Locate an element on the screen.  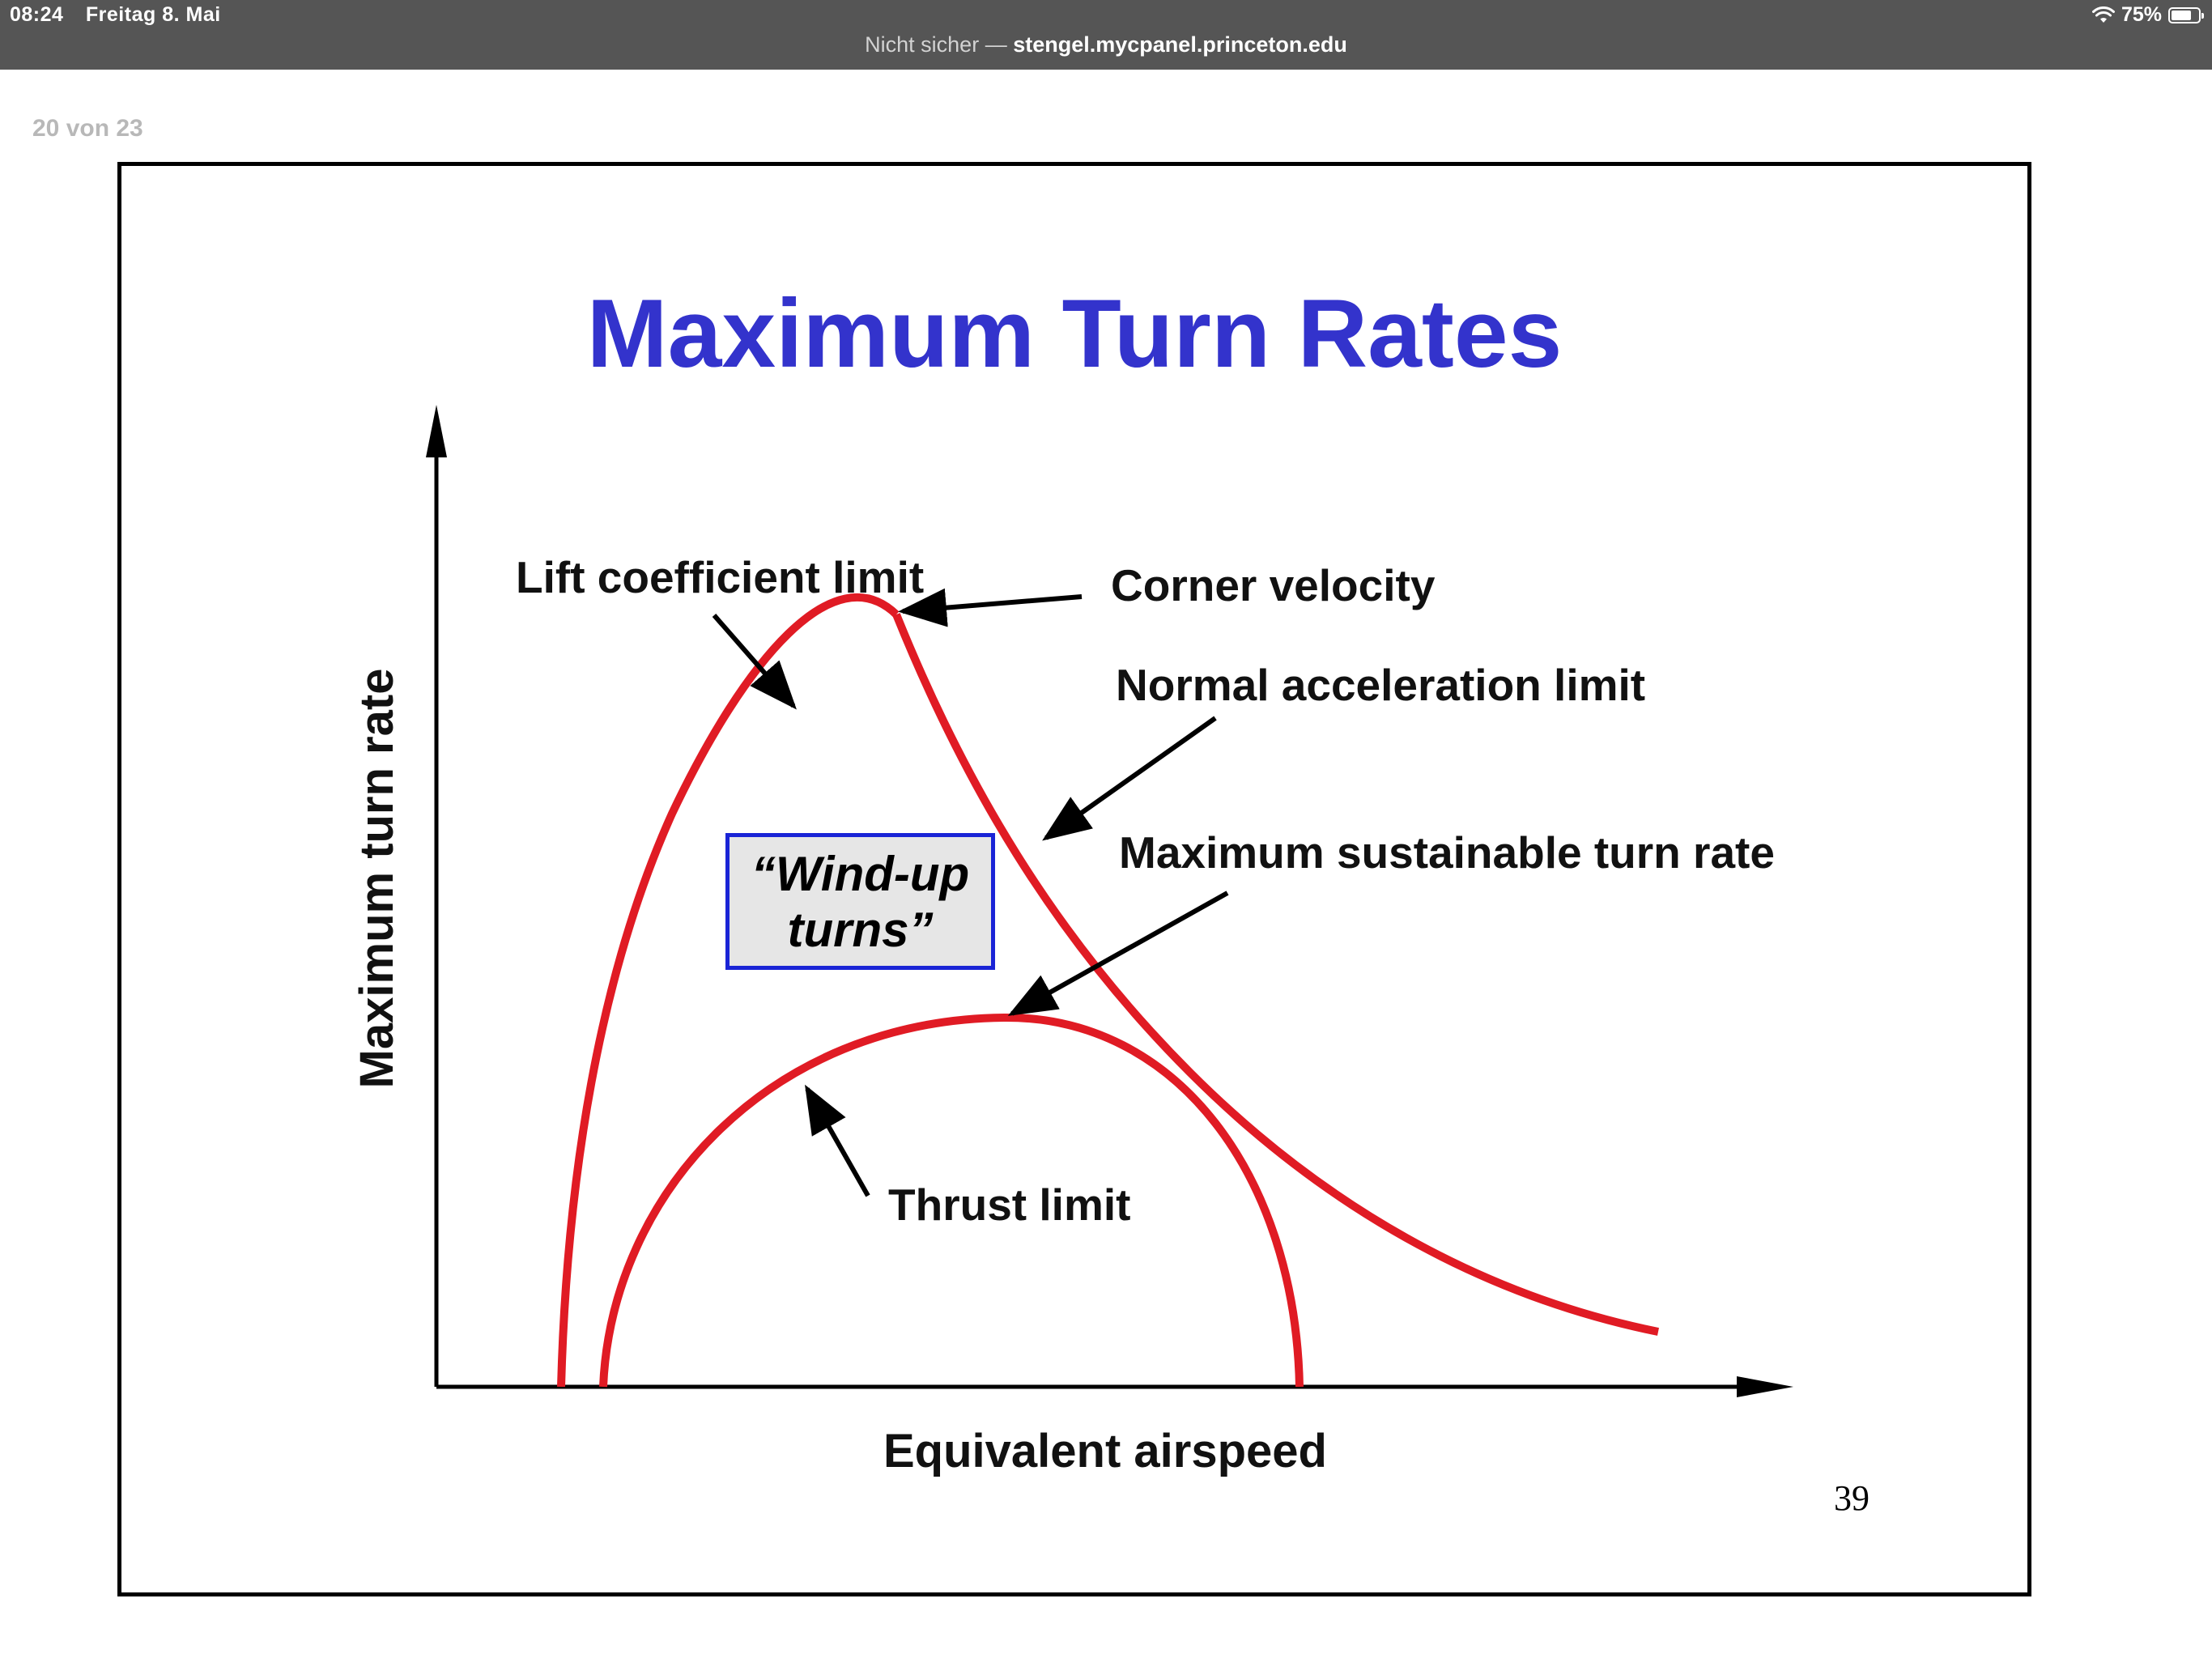
x-axis-label: Equivalent airspeed is located at coordinates (1105, 1451).